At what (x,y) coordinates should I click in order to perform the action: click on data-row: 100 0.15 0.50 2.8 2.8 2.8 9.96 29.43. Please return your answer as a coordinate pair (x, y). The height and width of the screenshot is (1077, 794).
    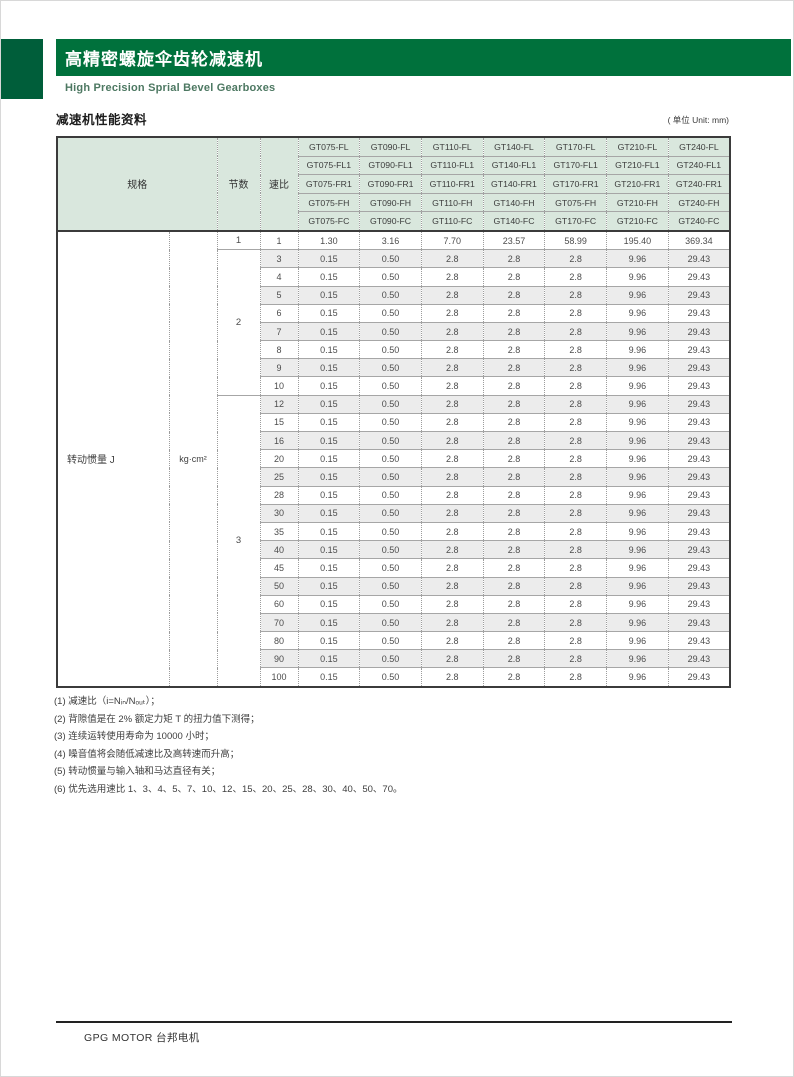
    Looking at the image, I should click on (394, 677).